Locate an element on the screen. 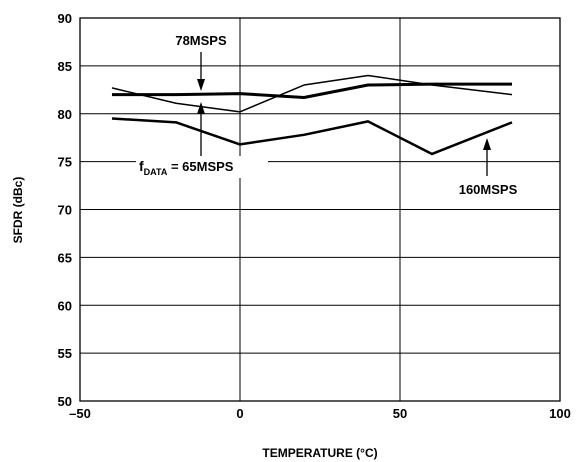  x-tick-label: –50 is located at coordinates (80, 413).